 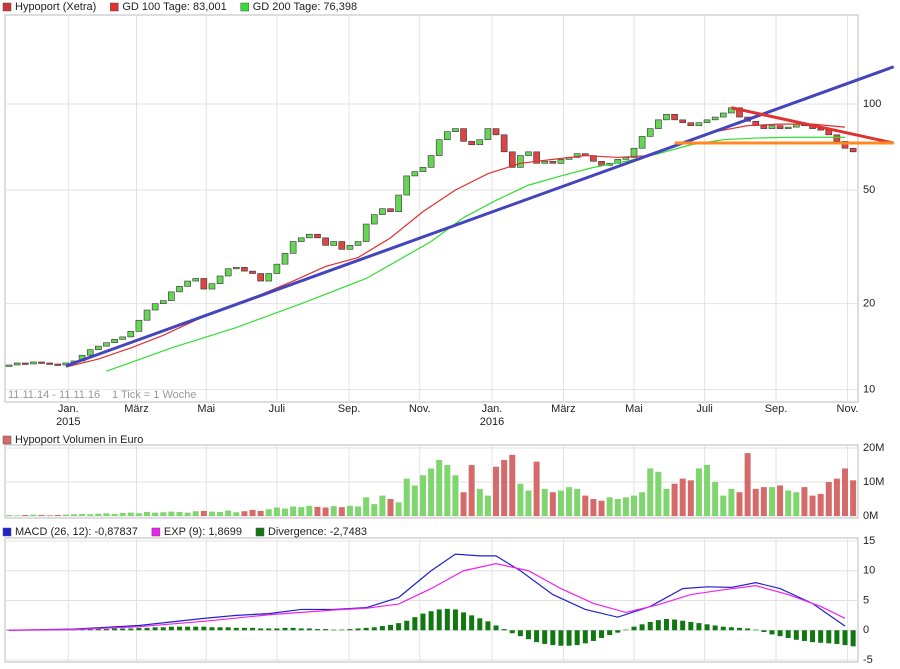 What do you see at coordinates (174, 7) in the screenshot?
I see `legend-label: GD 100 Tage: 83,001` at bounding box center [174, 7].